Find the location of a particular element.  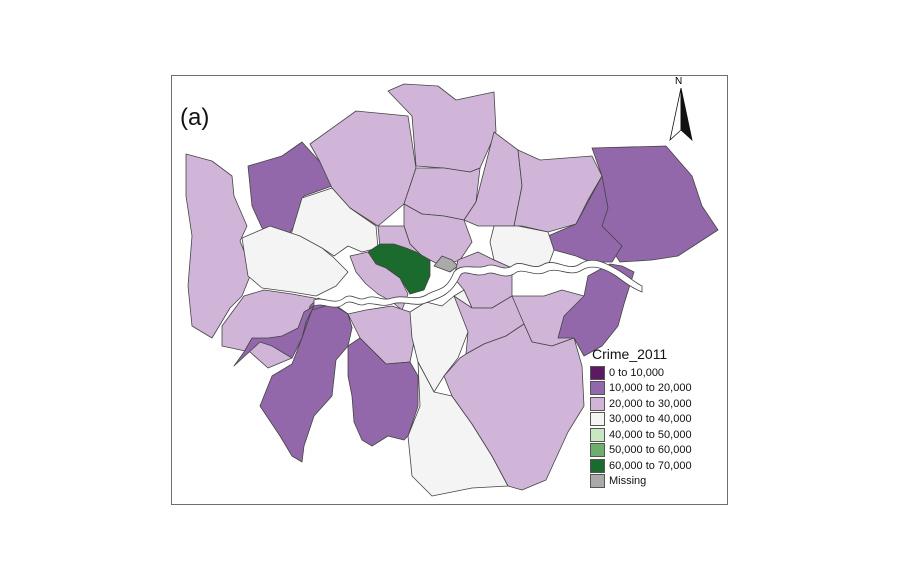

legend-item: 50,000 to 60,000 is located at coordinates (641, 451).